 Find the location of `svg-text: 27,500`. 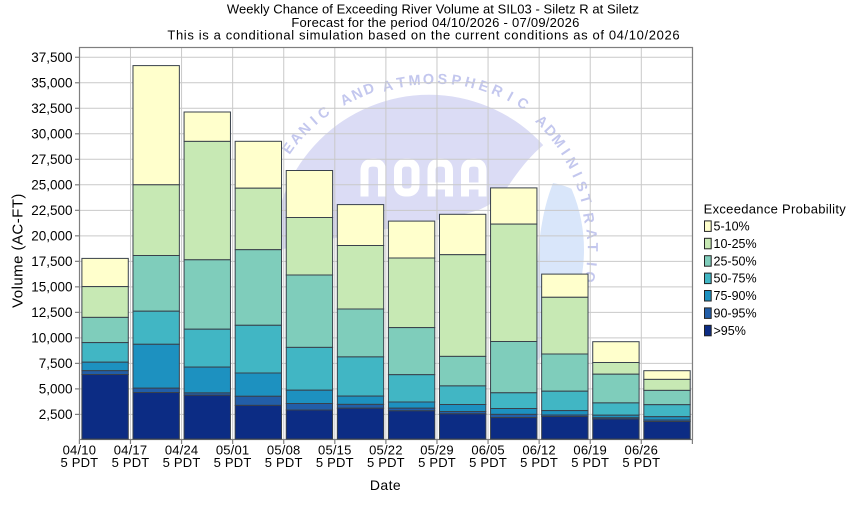

svg-text: 27,500 is located at coordinates (51, 159).